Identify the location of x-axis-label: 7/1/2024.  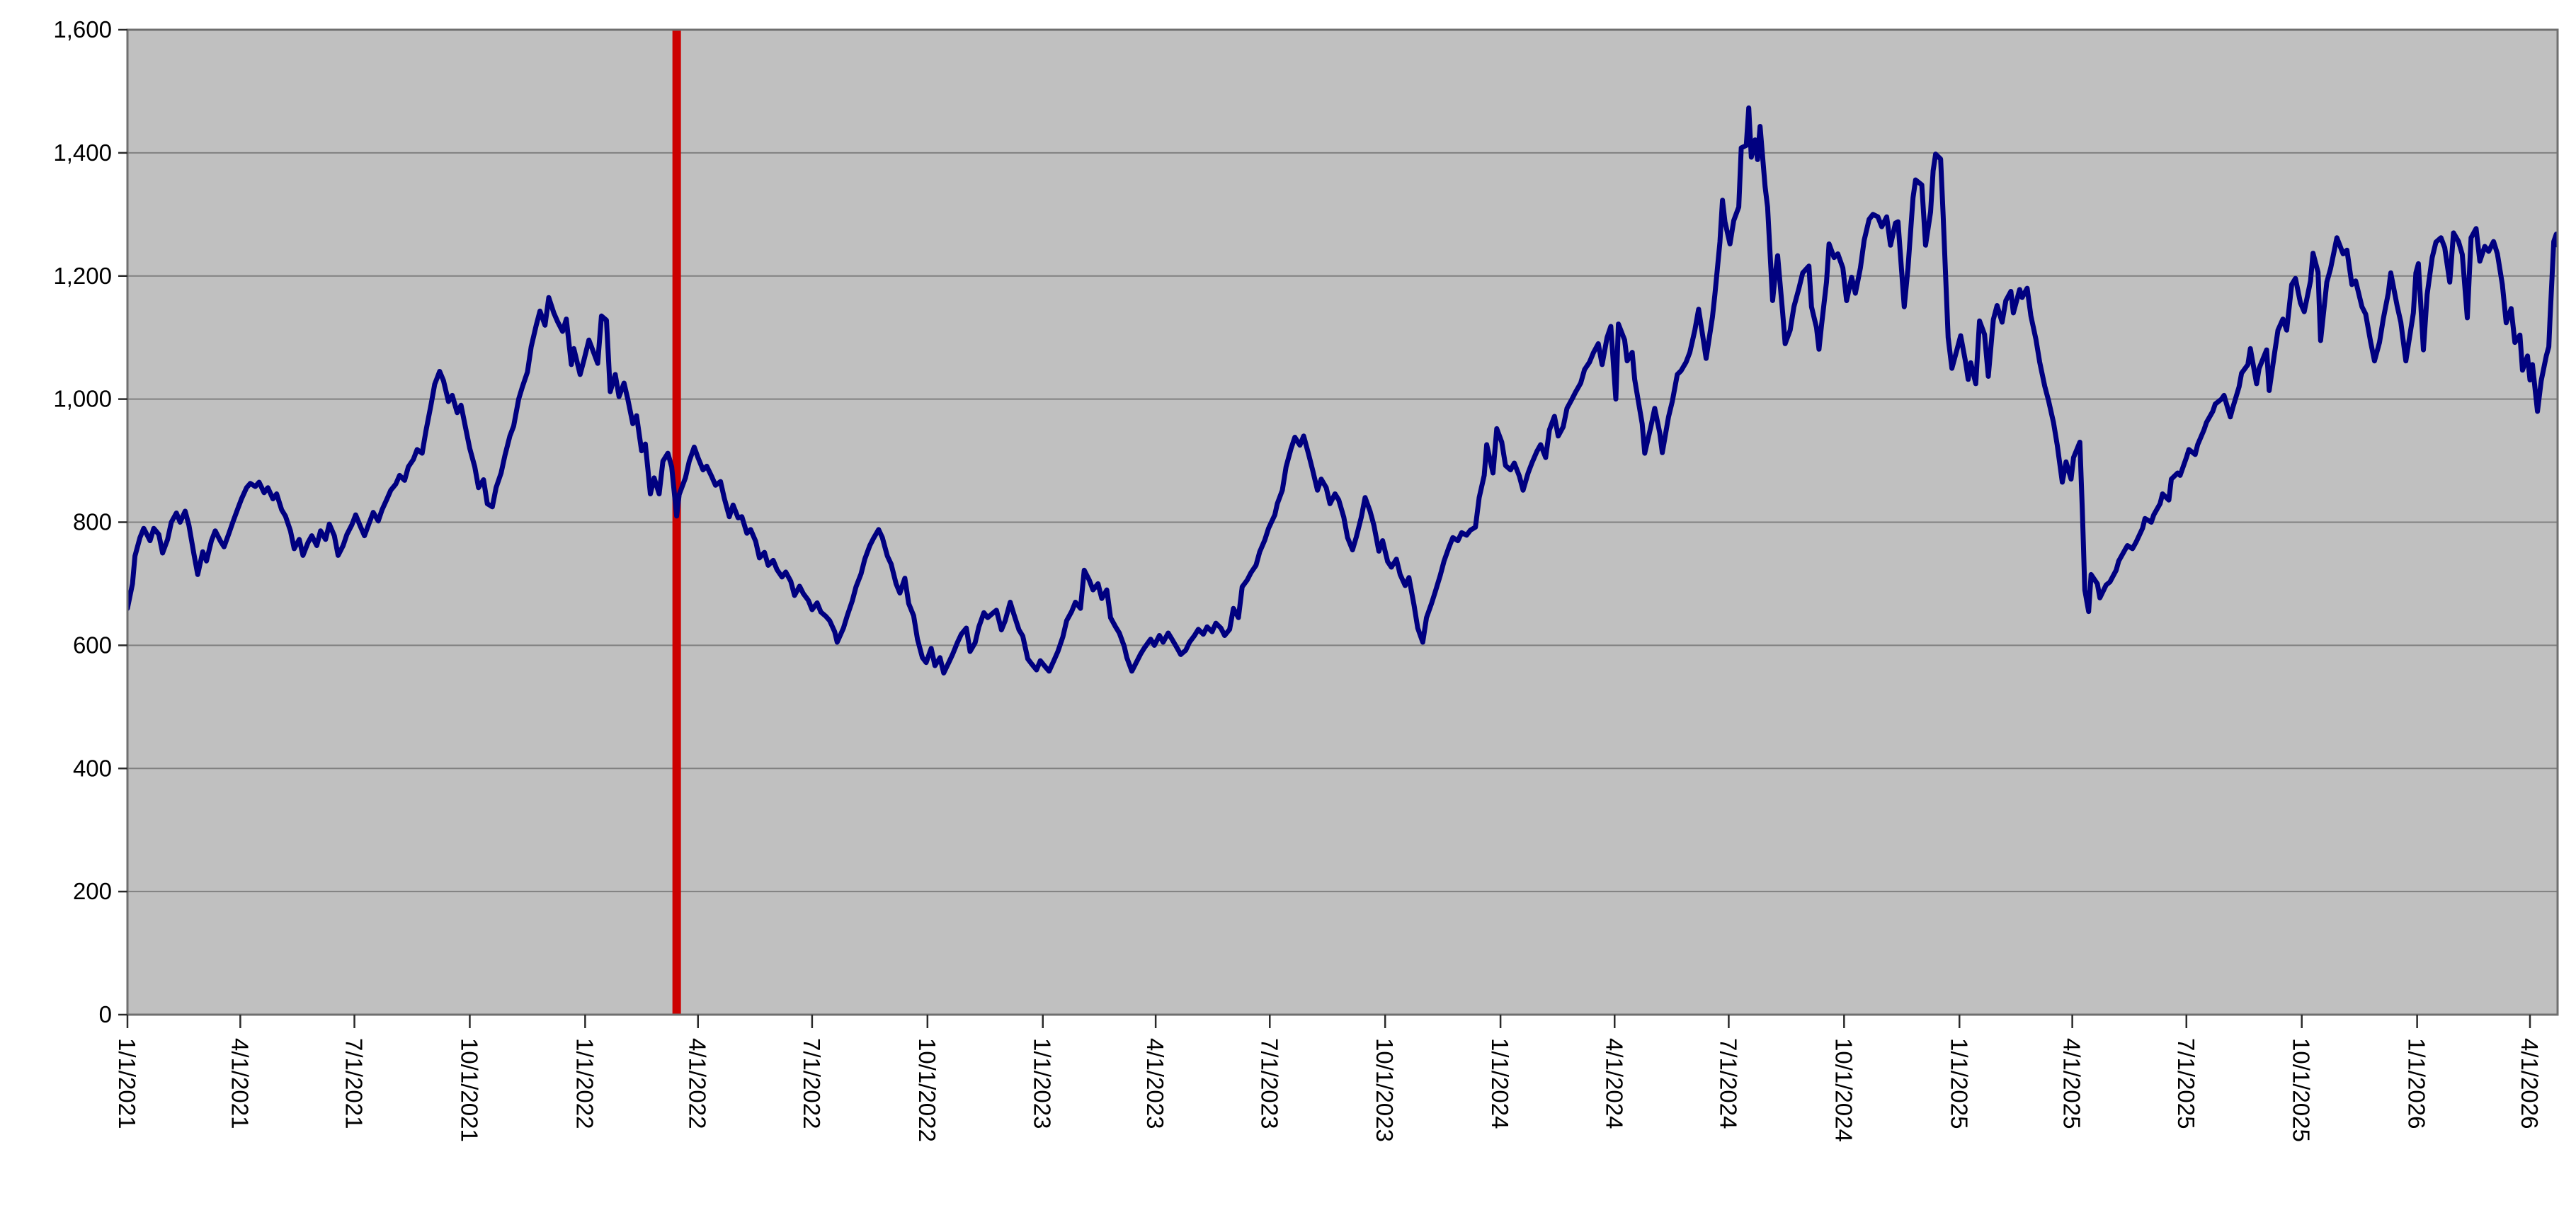
(1728, 1083).